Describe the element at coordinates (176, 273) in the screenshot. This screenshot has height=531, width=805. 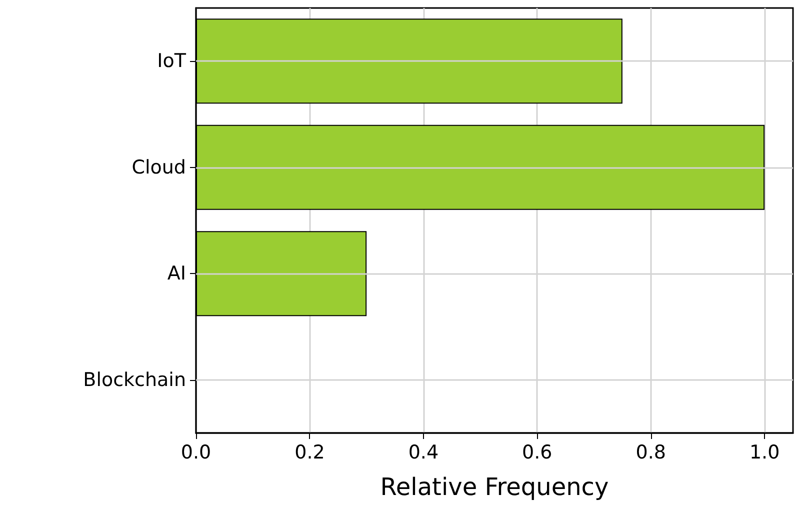
I see `y-tick-label: AI` at that location.